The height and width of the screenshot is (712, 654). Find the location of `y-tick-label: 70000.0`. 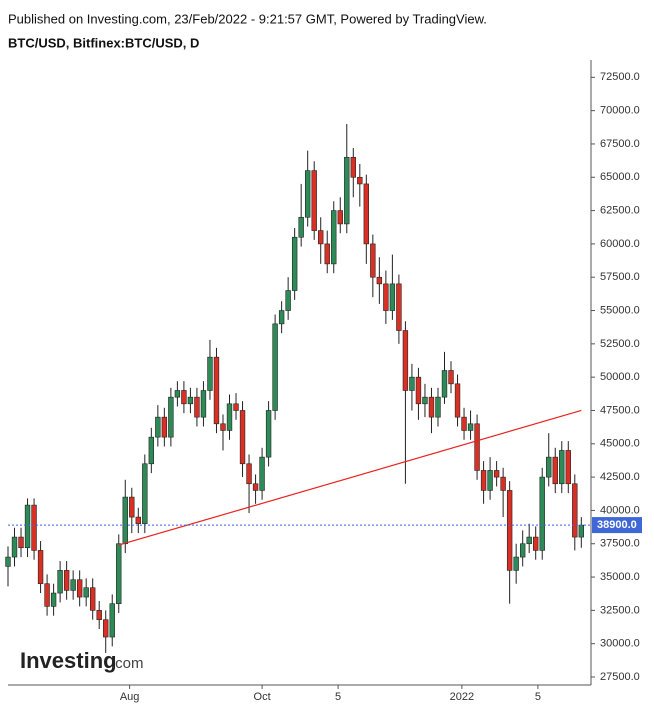

y-tick-label: 70000.0 is located at coordinates (620, 111).